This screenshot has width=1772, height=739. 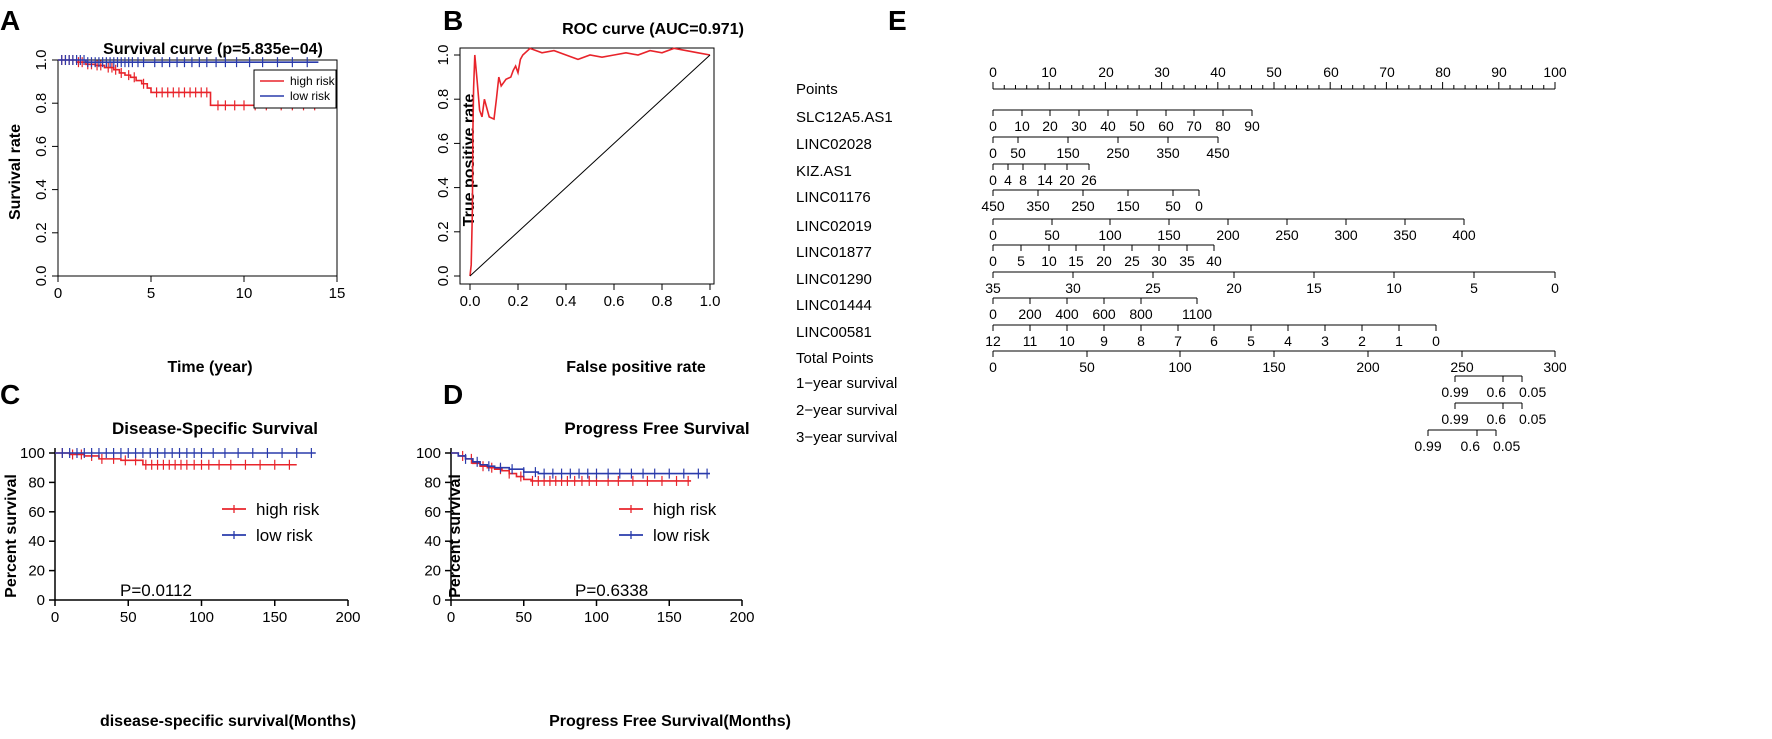 What do you see at coordinates (1104, 341) in the screenshot?
I see `nomogram-tick-label: 9` at bounding box center [1104, 341].